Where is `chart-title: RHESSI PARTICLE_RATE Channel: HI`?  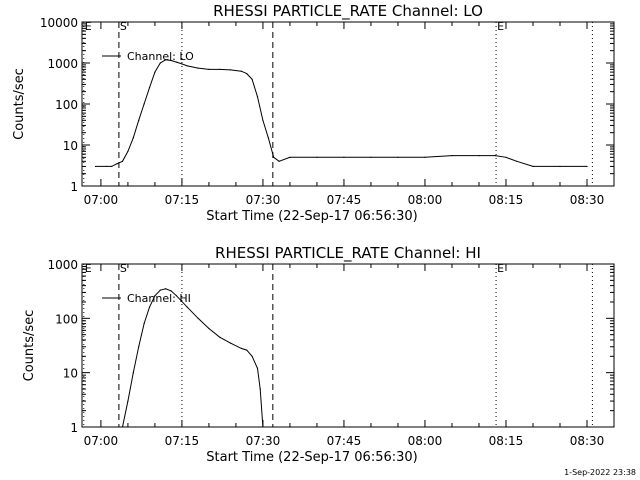 chart-title: RHESSI PARTICLE_RATE Channel: HI is located at coordinates (348, 253).